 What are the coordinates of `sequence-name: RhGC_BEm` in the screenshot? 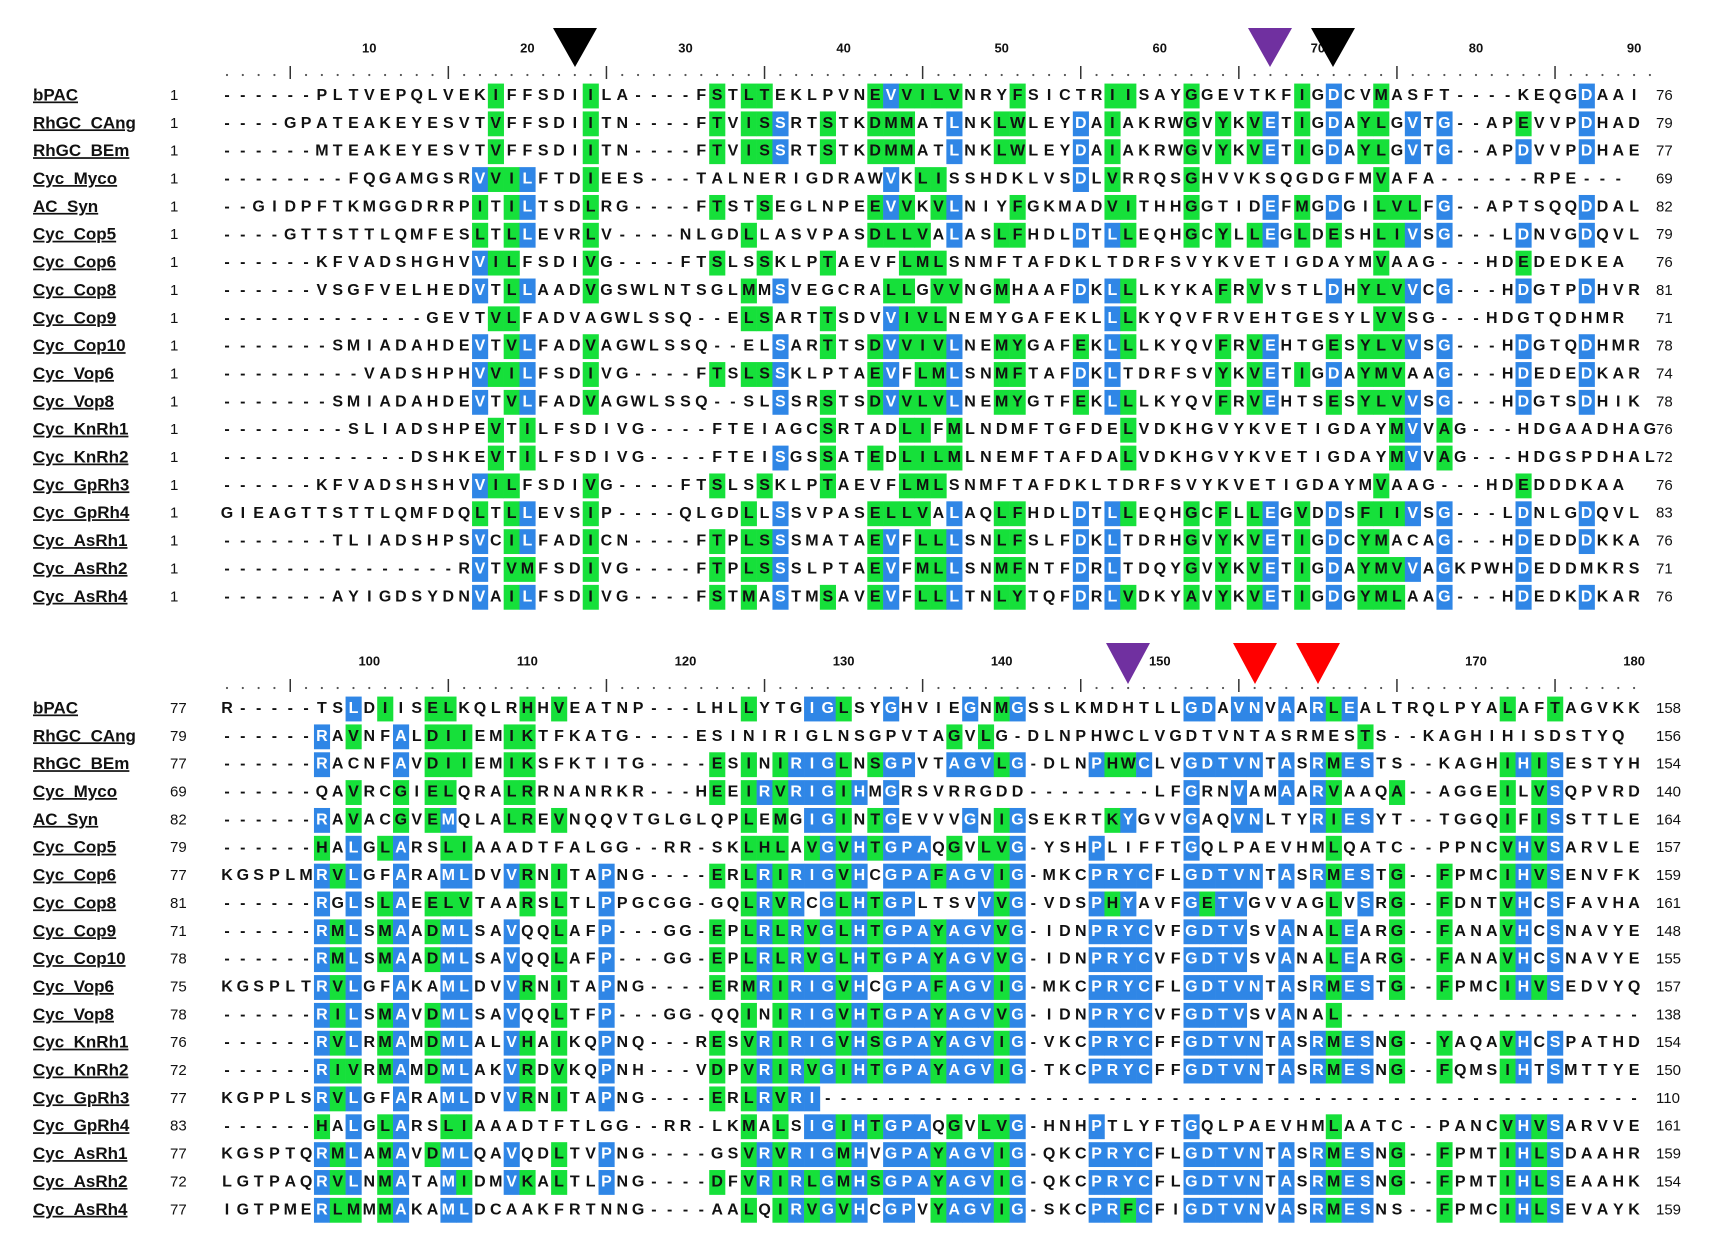 It's located at (81, 150).